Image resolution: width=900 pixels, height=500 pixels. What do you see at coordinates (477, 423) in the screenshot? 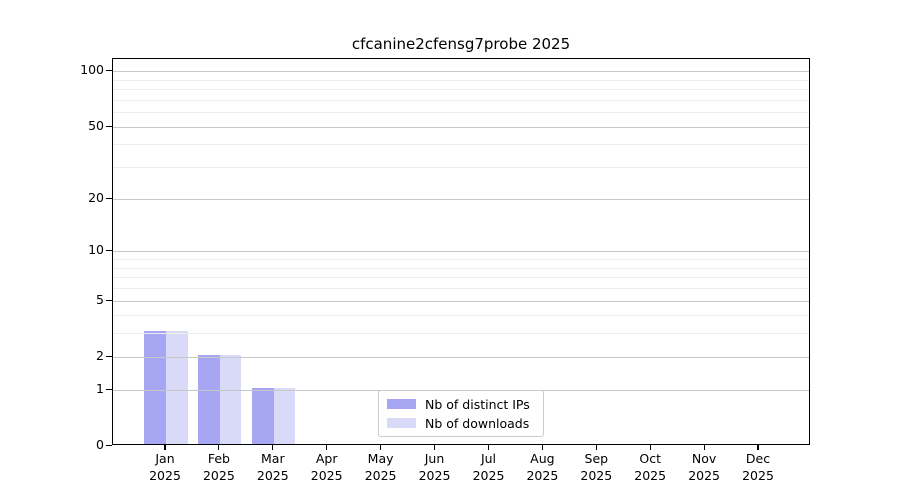
I see `legend-label: Nb of downloads` at bounding box center [477, 423].